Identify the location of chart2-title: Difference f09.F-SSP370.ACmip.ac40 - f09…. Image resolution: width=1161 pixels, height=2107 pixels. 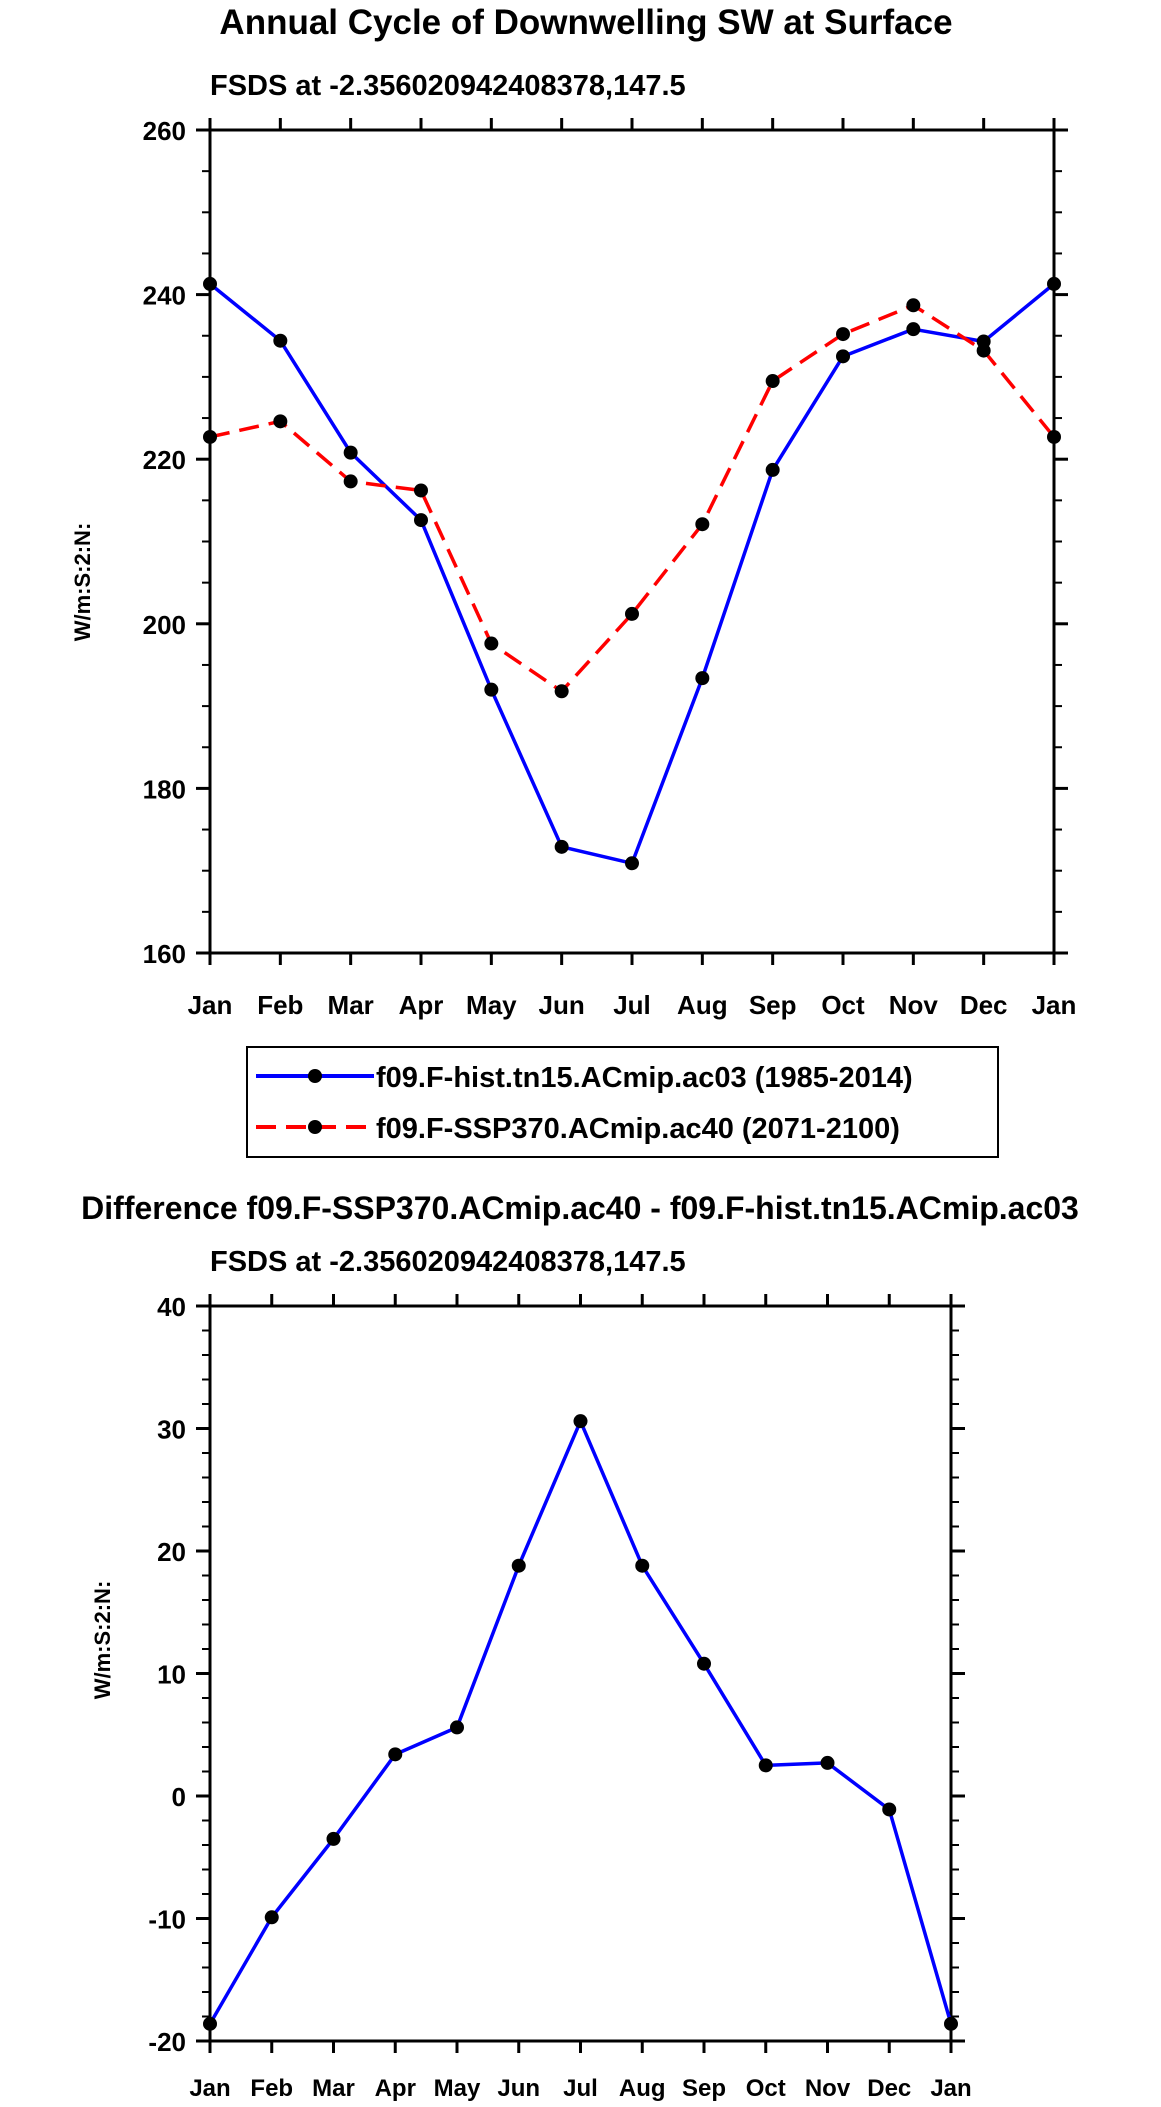
(580, 1208).